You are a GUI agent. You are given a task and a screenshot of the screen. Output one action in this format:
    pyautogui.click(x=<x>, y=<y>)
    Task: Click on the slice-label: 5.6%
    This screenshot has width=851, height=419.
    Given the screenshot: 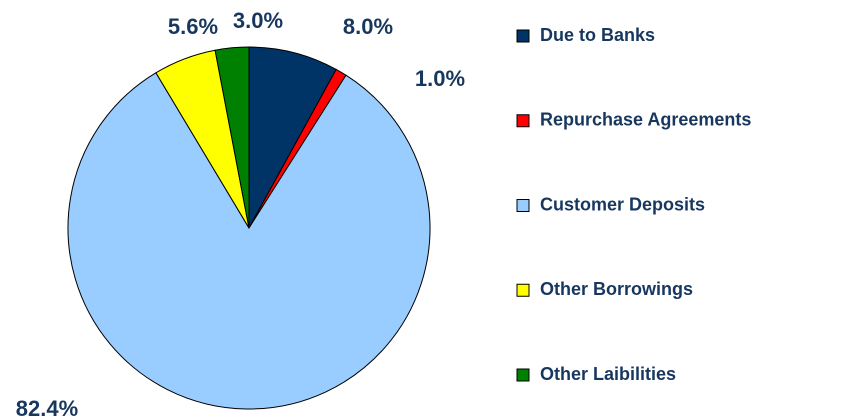 What is the action you would take?
    pyautogui.click(x=193, y=26)
    